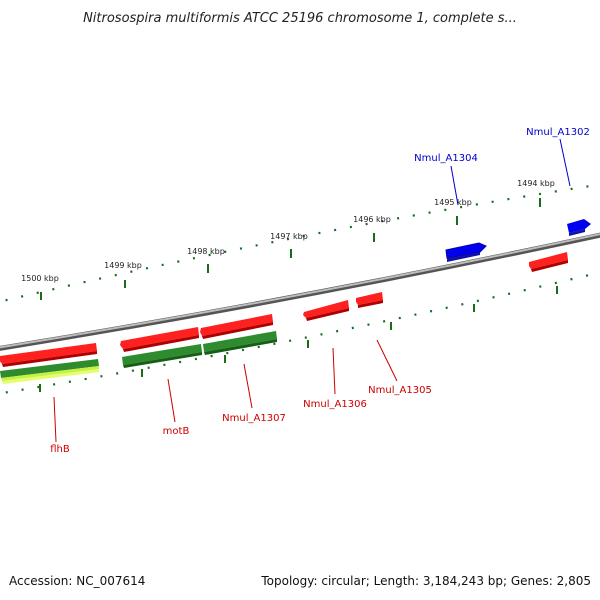 This screenshot has width=600, height=600. What do you see at coordinates (326, 310) in the screenshot?
I see `gene-feature-nmul-a1306` at bounding box center [326, 310].